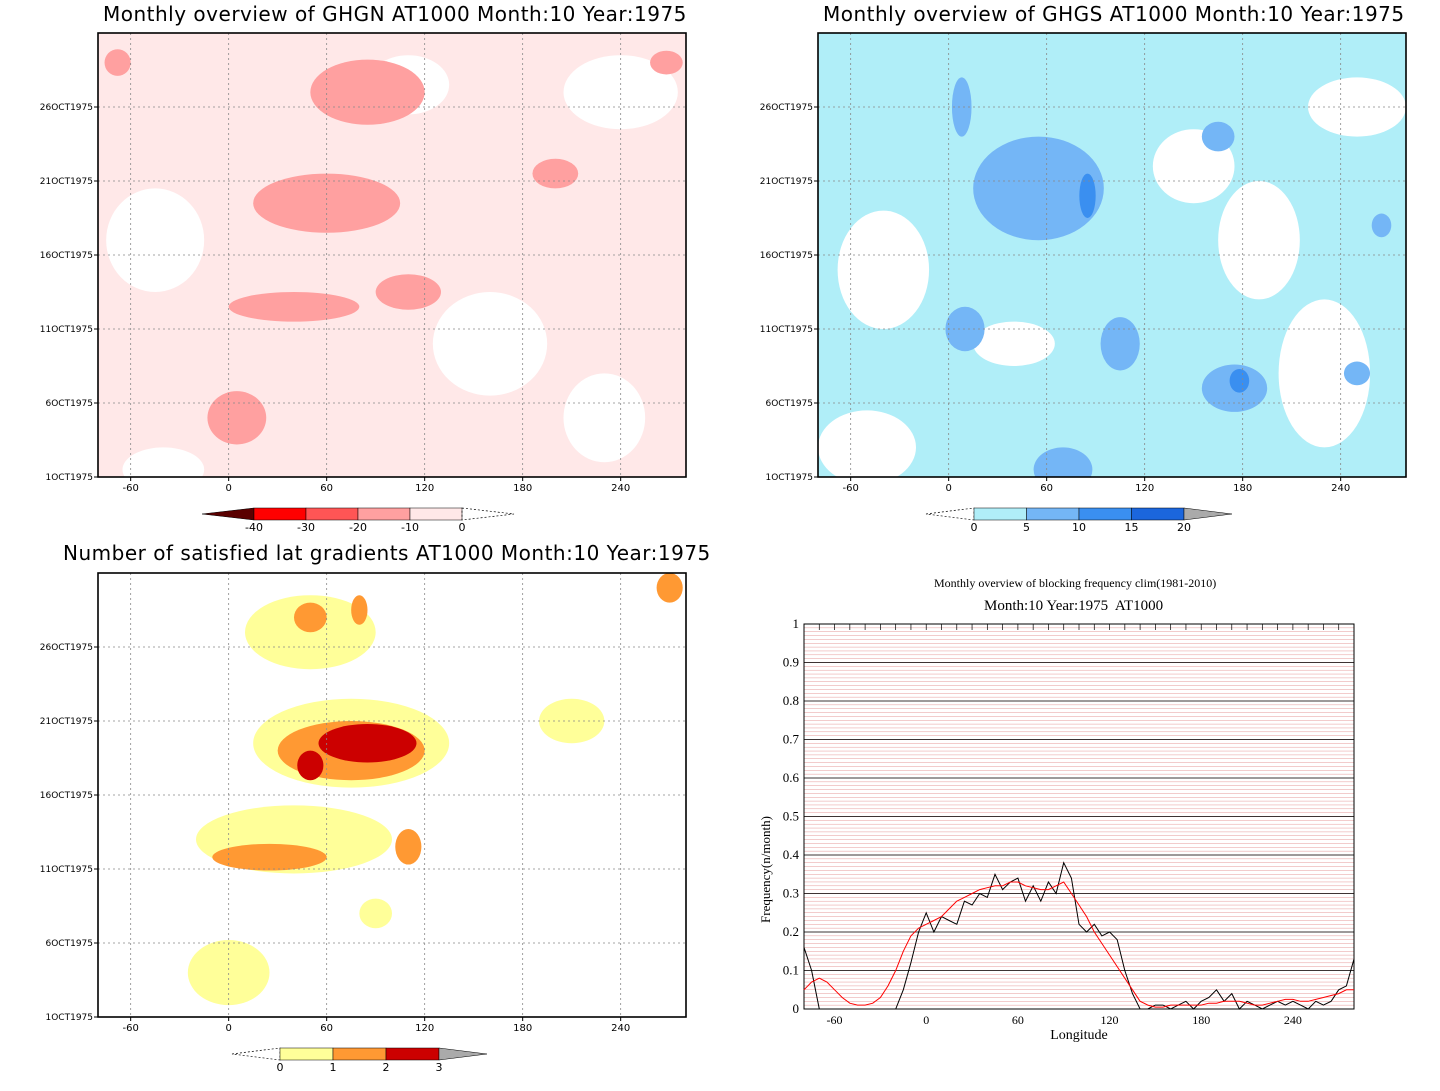 The width and height of the screenshot is (1440, 1091). I want to click on colorbar-label: 2, so click(386, 1067).